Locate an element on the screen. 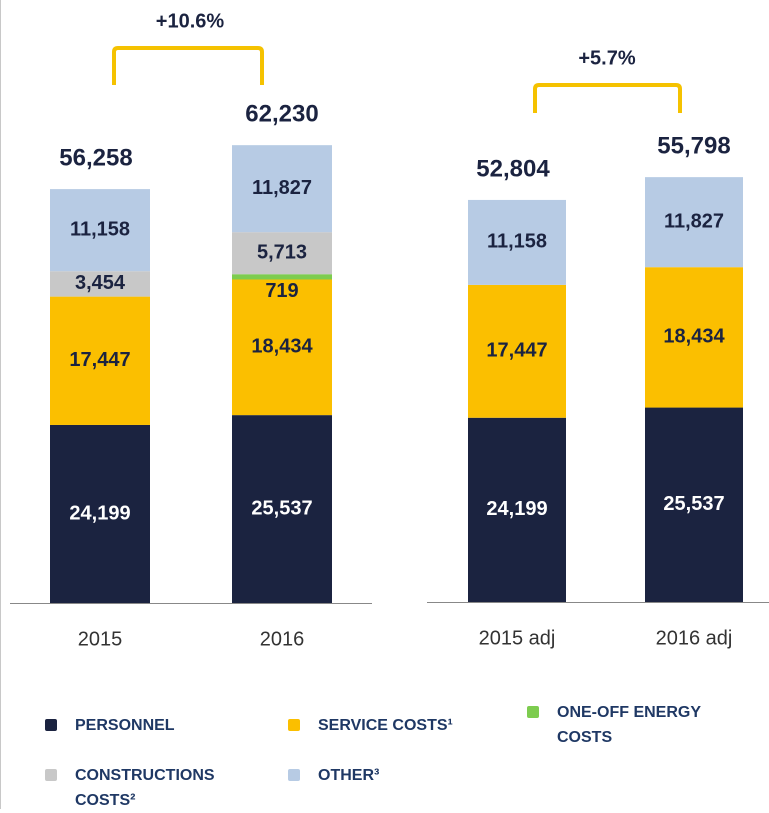  total-label: 62,230 is located at coordinates (281, 114).